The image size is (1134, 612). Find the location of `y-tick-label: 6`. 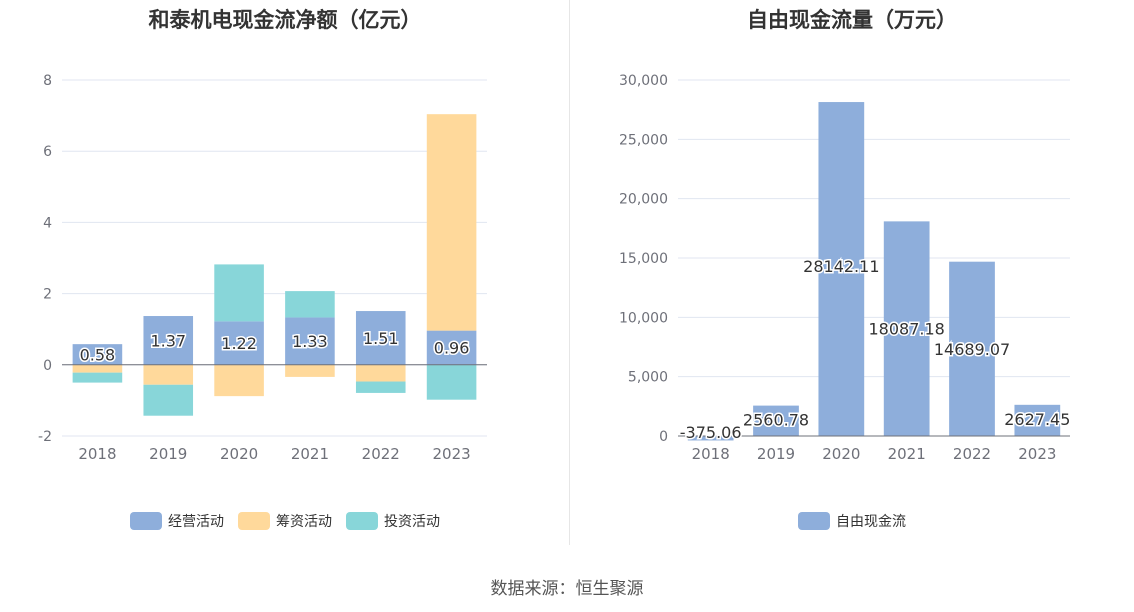

y-tick-label: 6 is located at coordinates (47, 152).